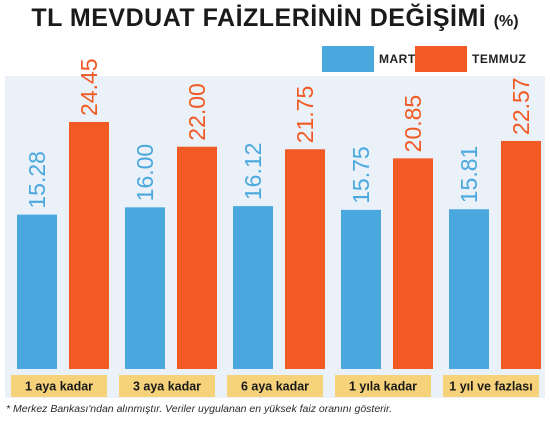  Describe the element at coordinates (305, 115) in the screenshot. I see `value-label-temmuz-3: 21.75` at that location.